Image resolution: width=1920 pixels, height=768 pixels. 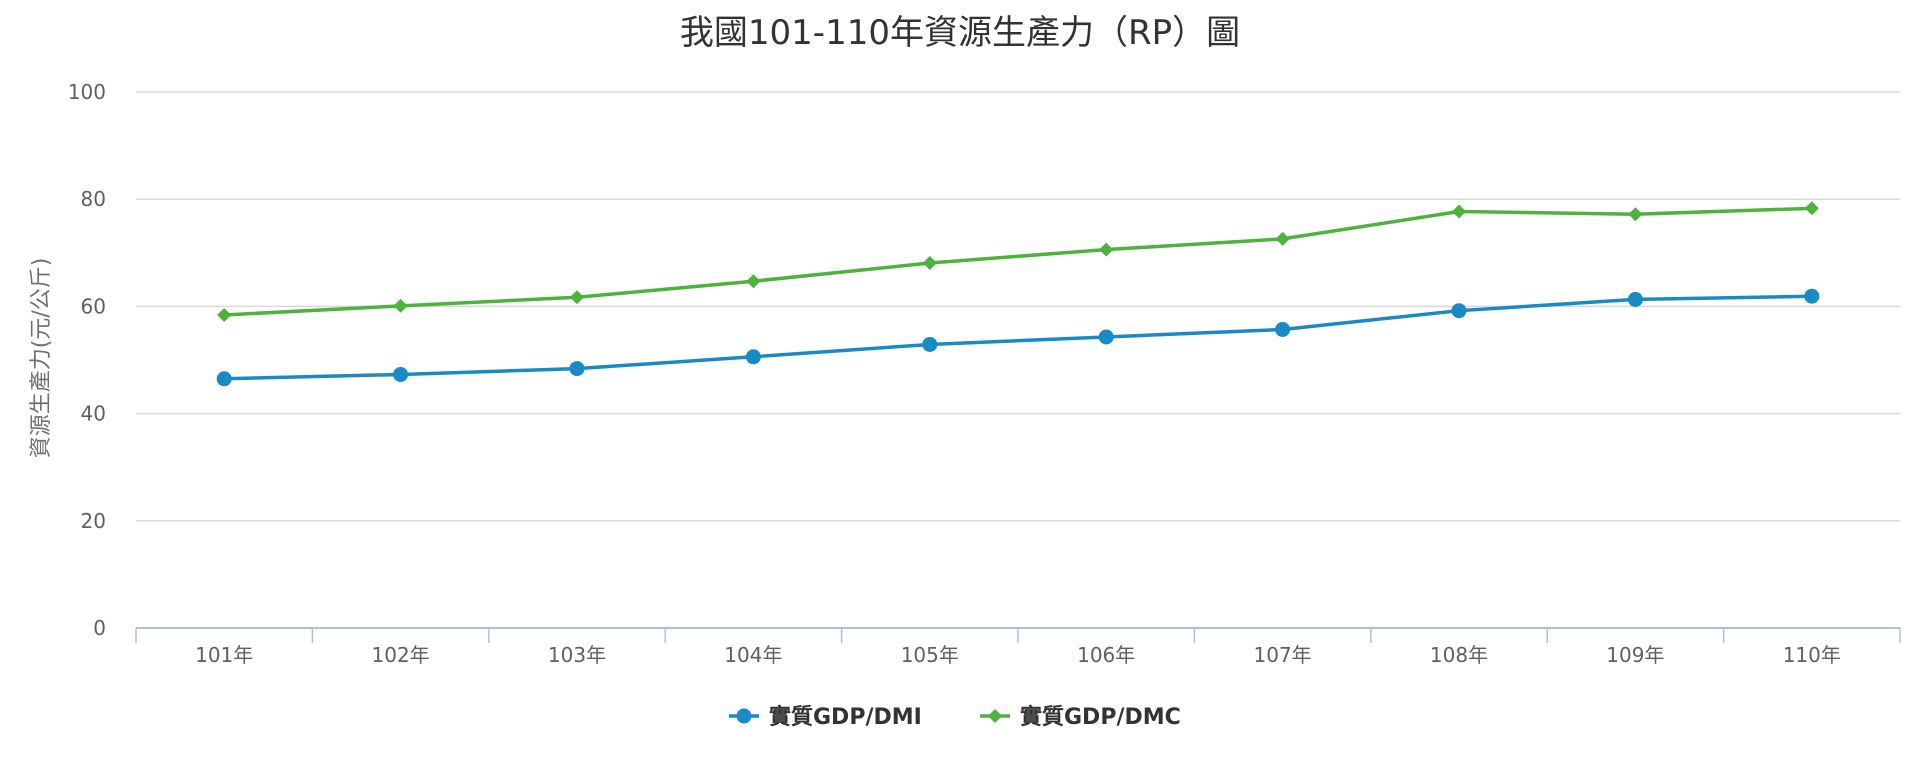 What do you see at coordinates (93, 199) in the screenshot?
I see `y-tick-label: 80` at bounding box center [93, 199].